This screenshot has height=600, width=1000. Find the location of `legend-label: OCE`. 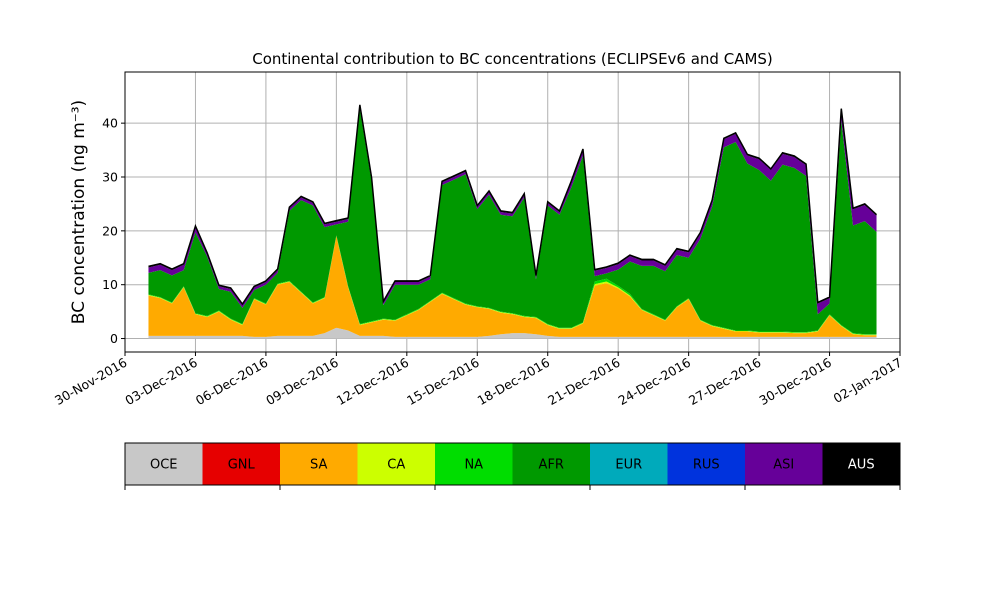

legend-label: OCE is located at coordinates (164, 465).